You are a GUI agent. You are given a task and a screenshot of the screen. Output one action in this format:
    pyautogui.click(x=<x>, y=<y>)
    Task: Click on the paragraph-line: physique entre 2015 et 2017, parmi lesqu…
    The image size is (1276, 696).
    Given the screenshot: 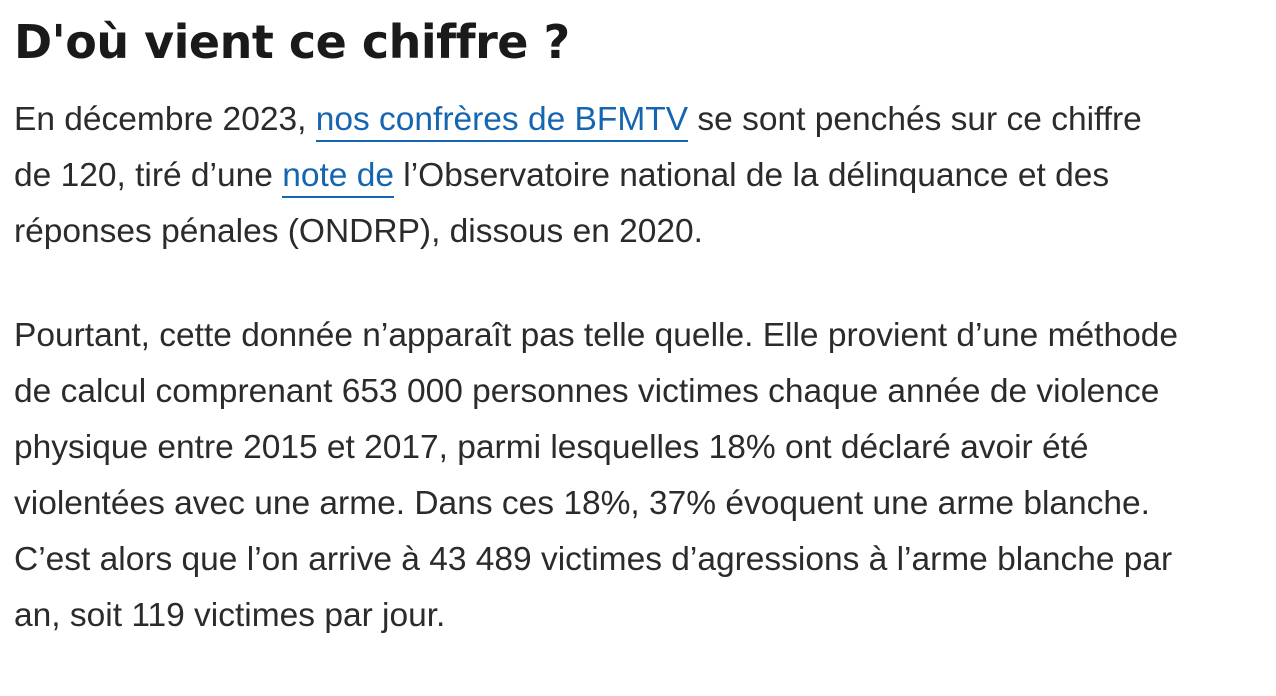 What is the action you would take?
    pyautogui.click(x=551, y=447)
    